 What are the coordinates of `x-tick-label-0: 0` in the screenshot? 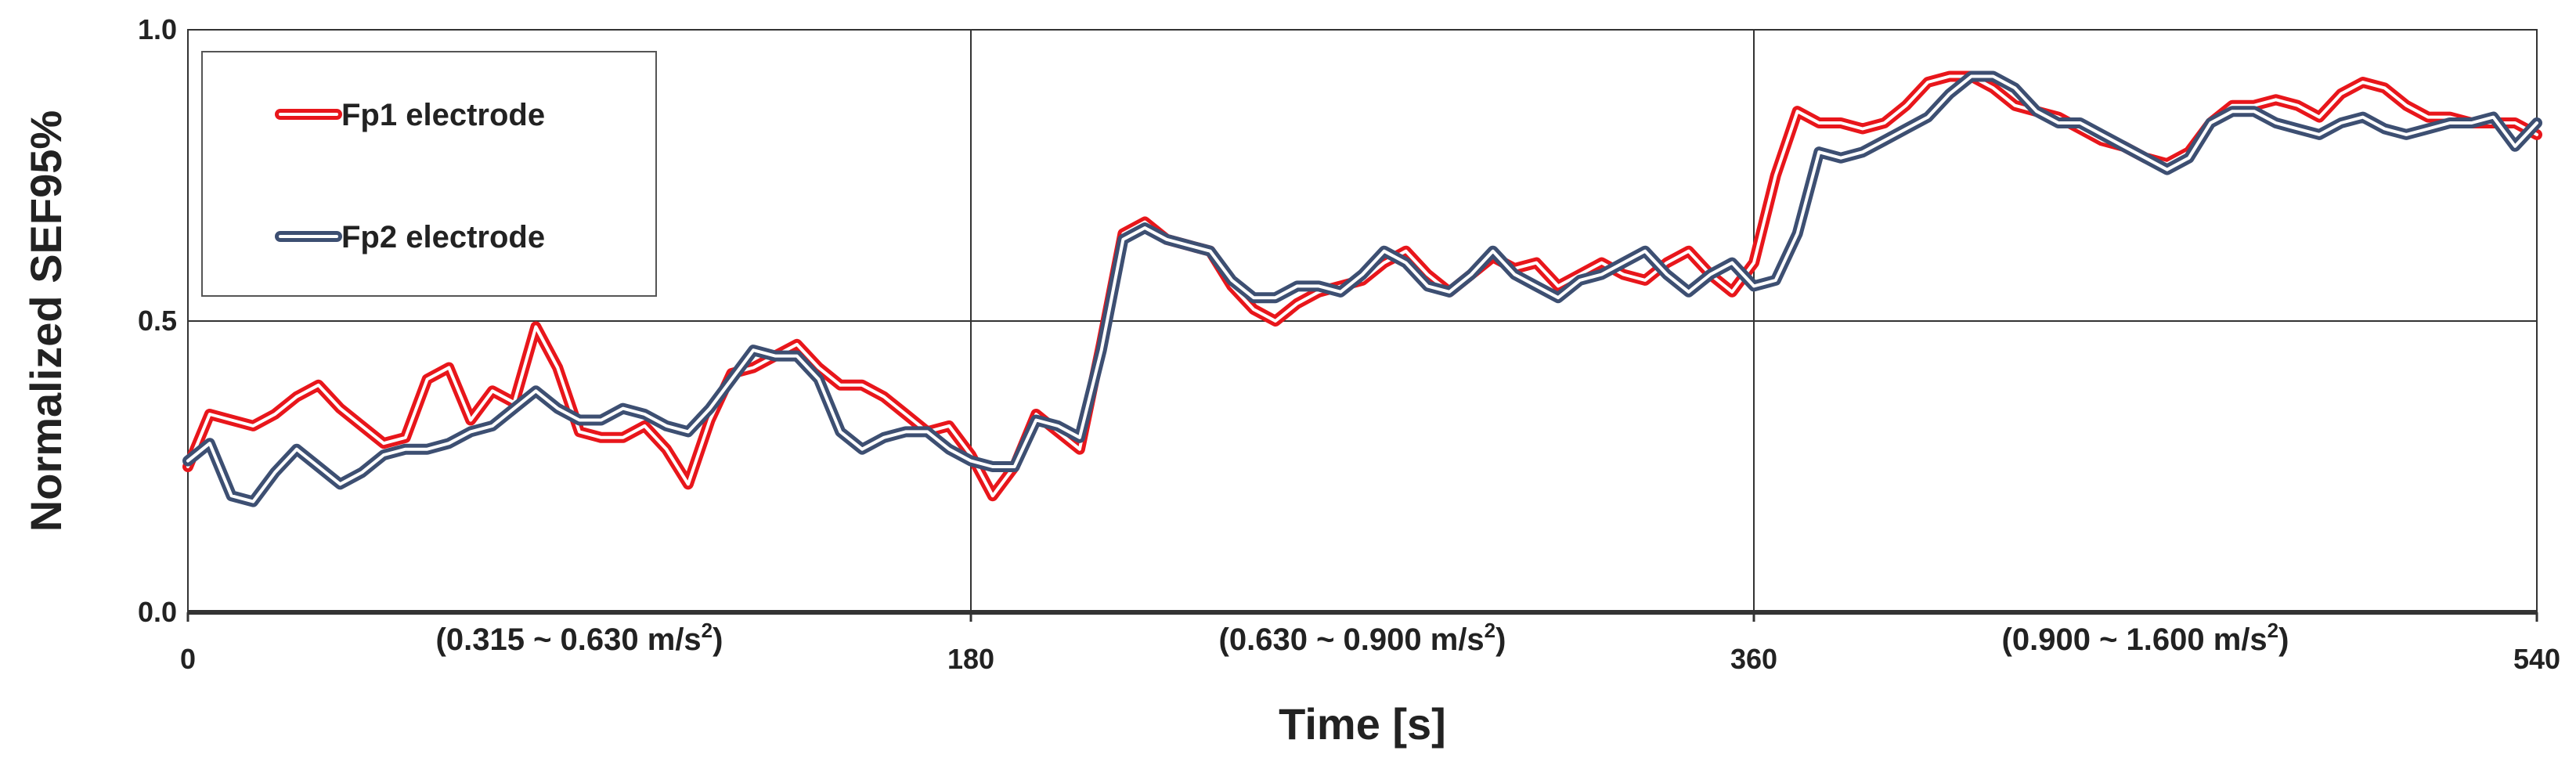 It's located at (188, 659).